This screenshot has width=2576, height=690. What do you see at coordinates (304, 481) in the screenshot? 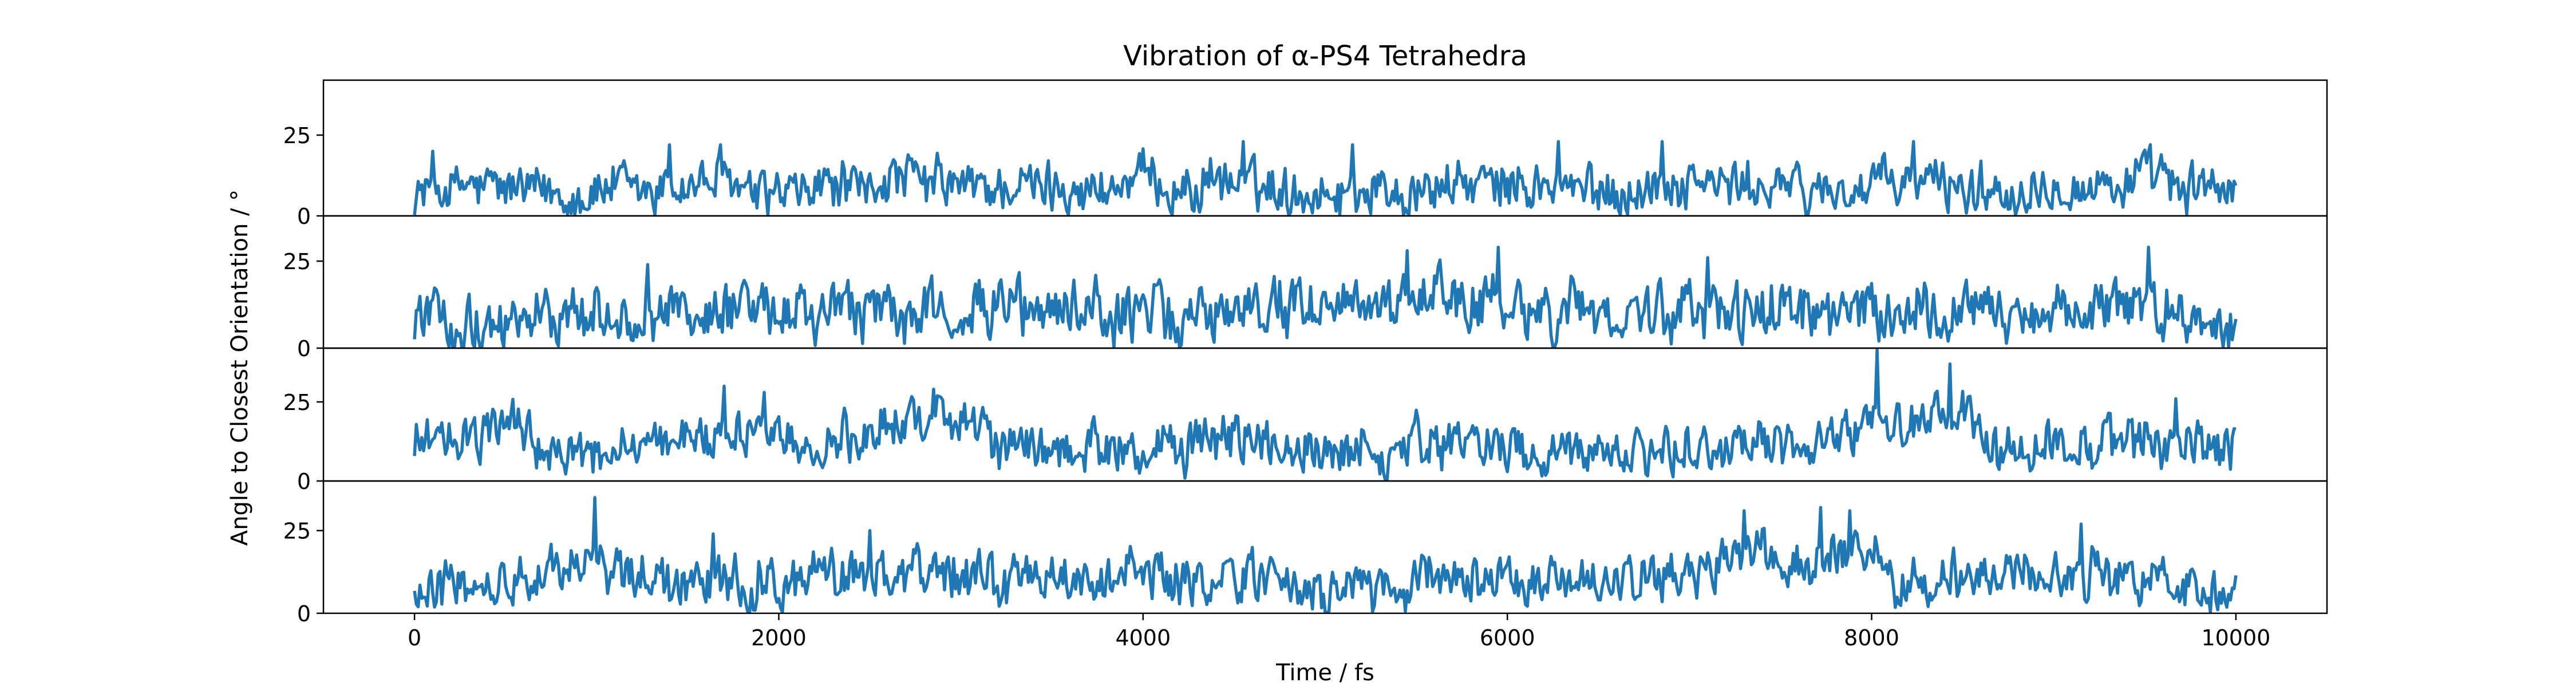
I see `y-tick-label-3-0: 0` at bounding box center [304, 481].